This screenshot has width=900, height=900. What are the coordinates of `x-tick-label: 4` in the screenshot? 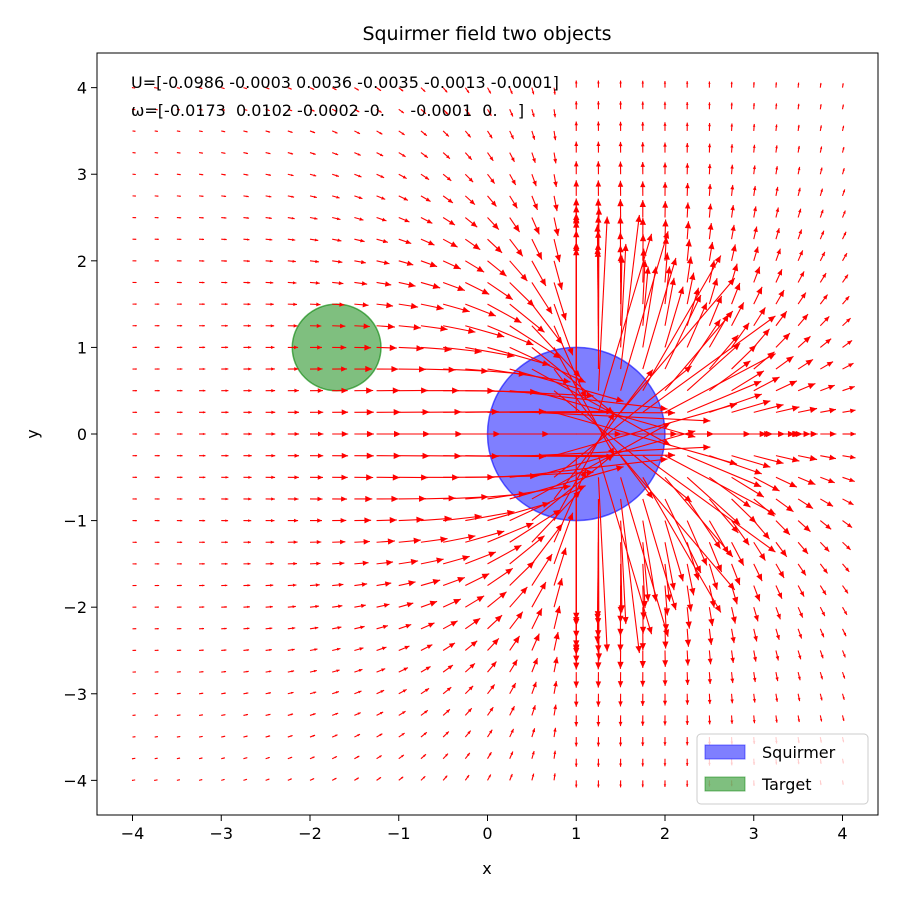 It's located at (842, 833).